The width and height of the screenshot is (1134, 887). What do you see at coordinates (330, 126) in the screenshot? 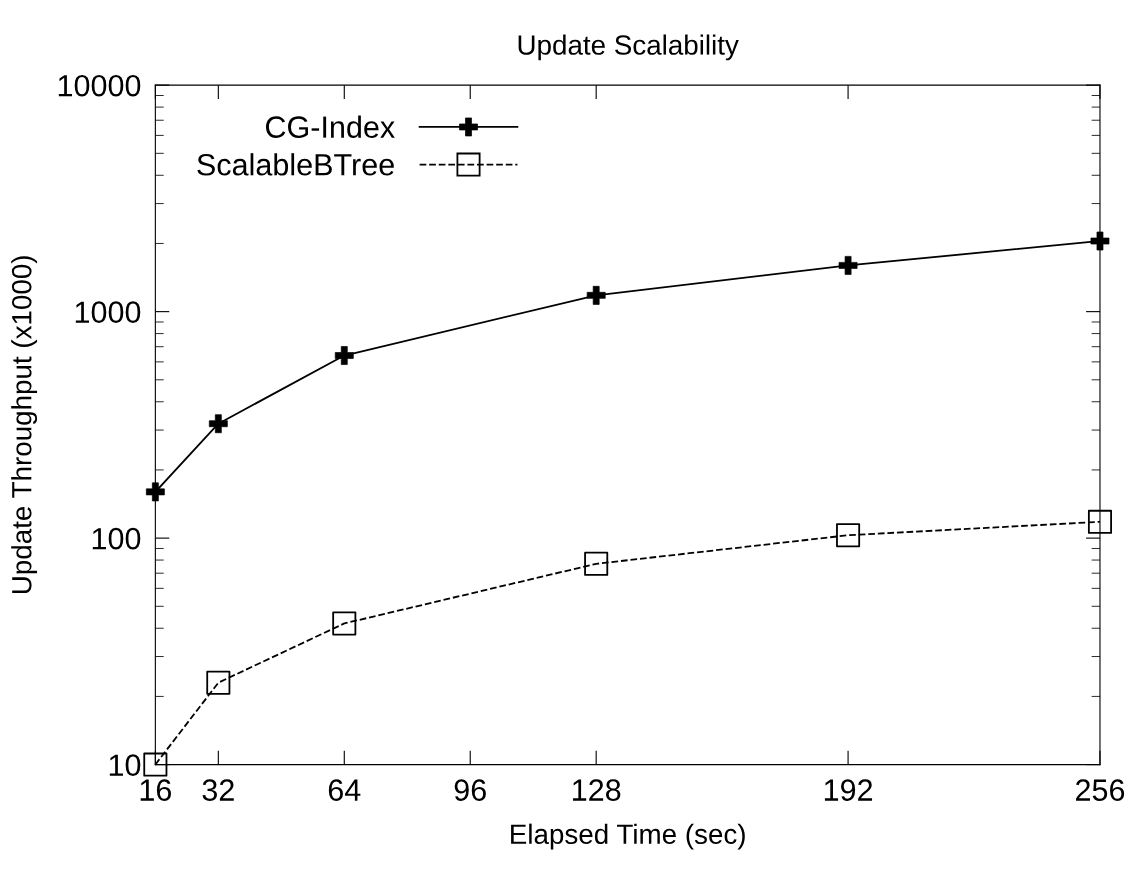
I see `legend-label: CG-Index` at bounding box center [330, 126].